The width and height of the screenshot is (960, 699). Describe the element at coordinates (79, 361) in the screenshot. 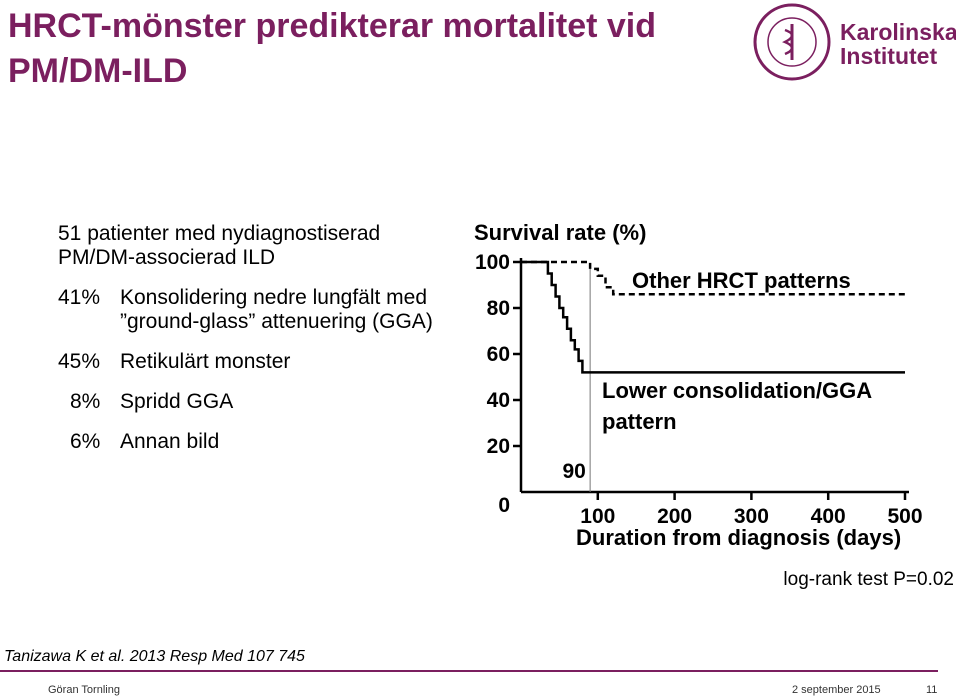

I see `bullet-percent: 45%` at that location.